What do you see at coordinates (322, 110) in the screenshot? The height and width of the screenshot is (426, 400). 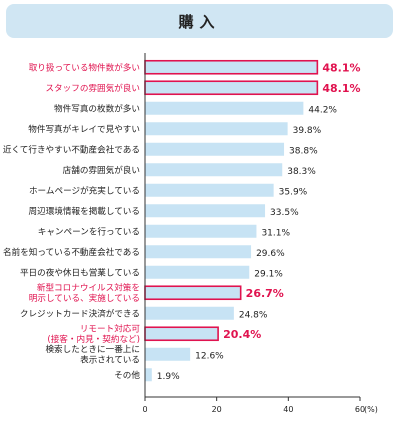 I see `data-label: 44.2%` at bounding box center [322, 110].